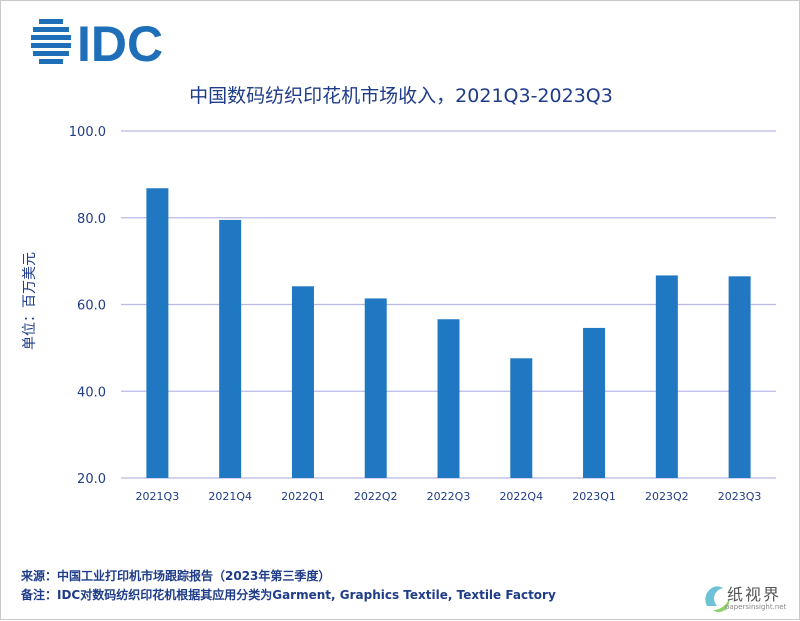 This screenshot has height=621, width=800. What do you see at coordinates (740, 496) in the screenshot?
I see `x-tick-label: 2023Q3` at bounding box center [740, 496].